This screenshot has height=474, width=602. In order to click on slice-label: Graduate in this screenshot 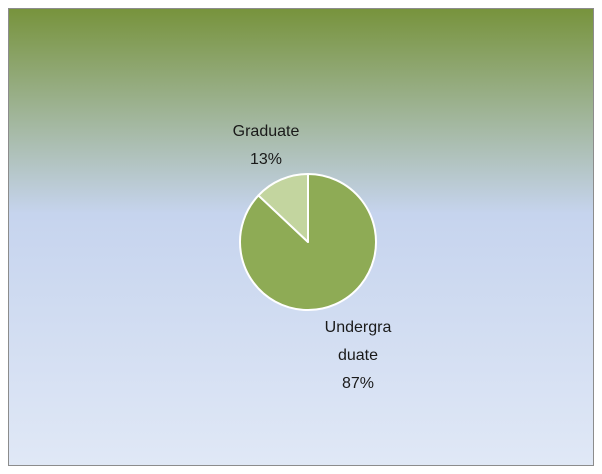, I will do `click(266, 131)`.